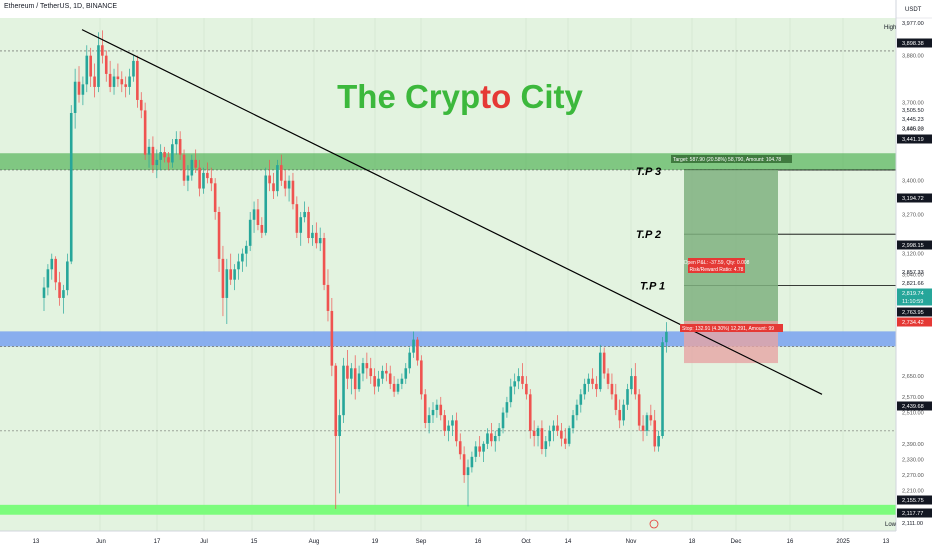  I want to click on target-box, so click(731, 249).